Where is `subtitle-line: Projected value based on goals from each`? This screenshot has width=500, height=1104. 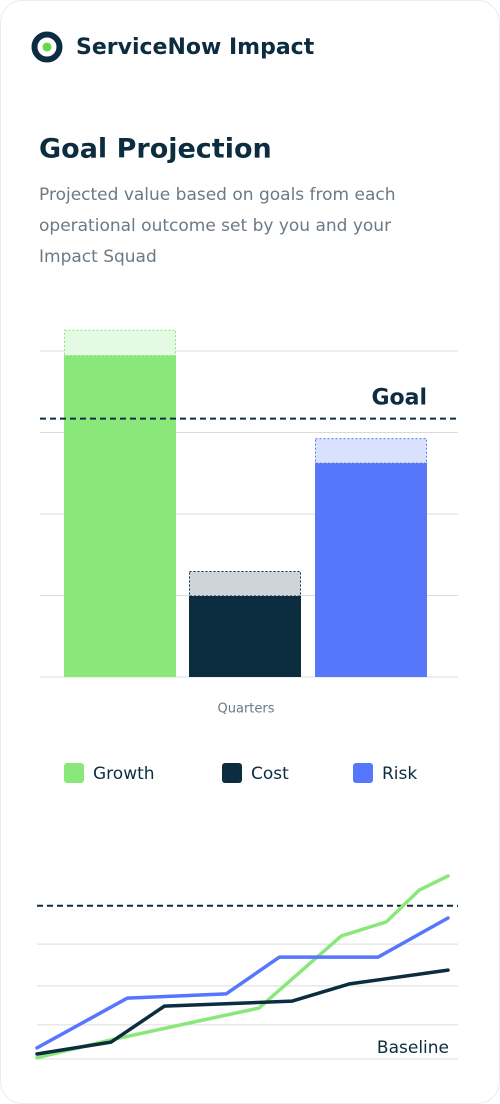
subtitle-line: Projected value based on goals from each is located at coordinates (217, 195).